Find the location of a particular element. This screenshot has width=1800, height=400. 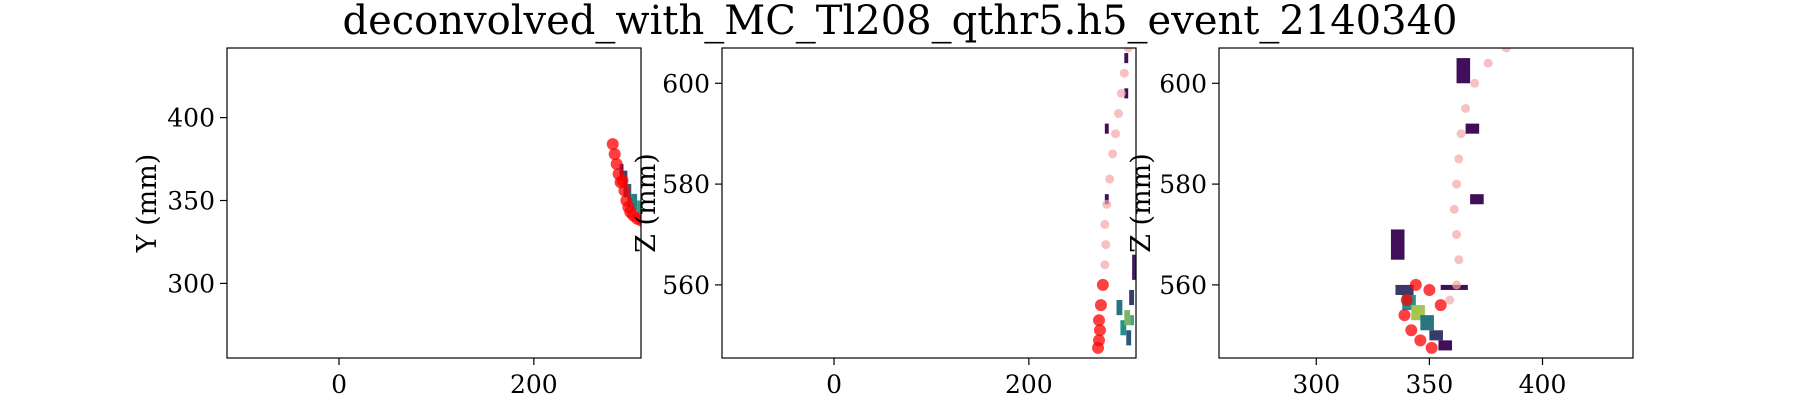

y-tick-label: 400 is located at coordinates (191, 118).